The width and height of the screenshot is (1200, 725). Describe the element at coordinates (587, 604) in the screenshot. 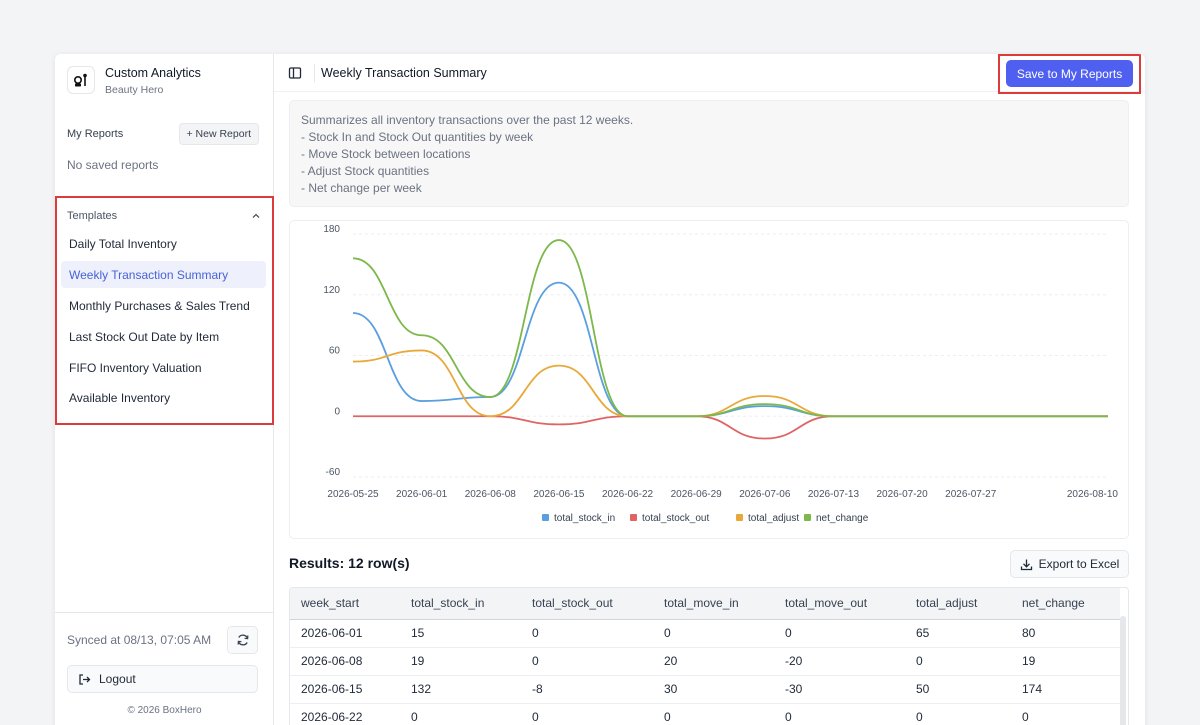

I see `column-header: total_stock_out` at that location.